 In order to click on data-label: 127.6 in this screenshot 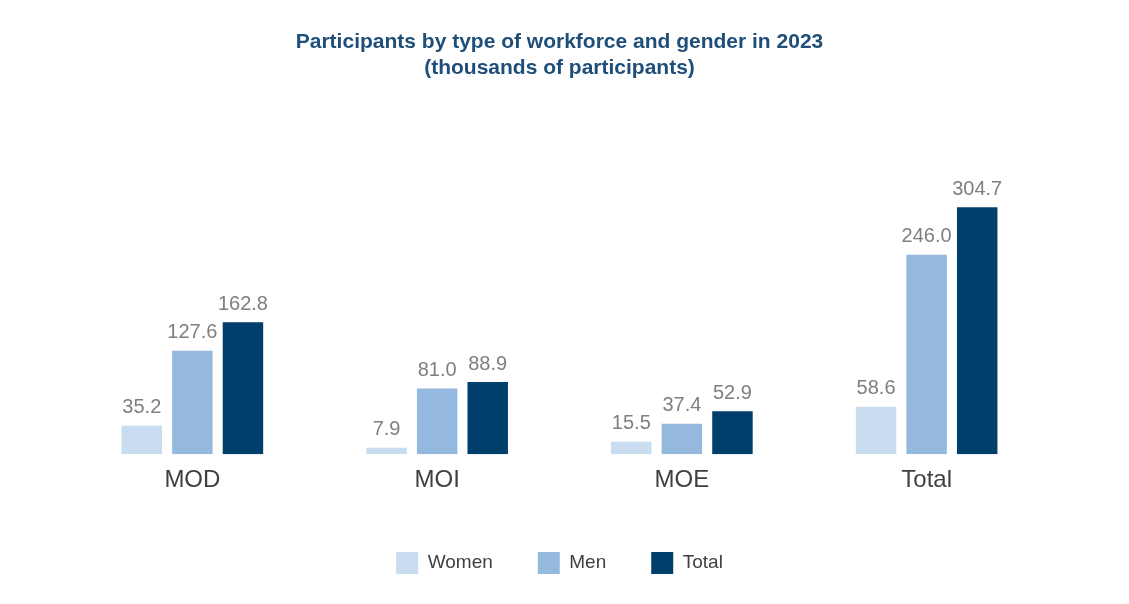, I will do `click(192, 331)`.